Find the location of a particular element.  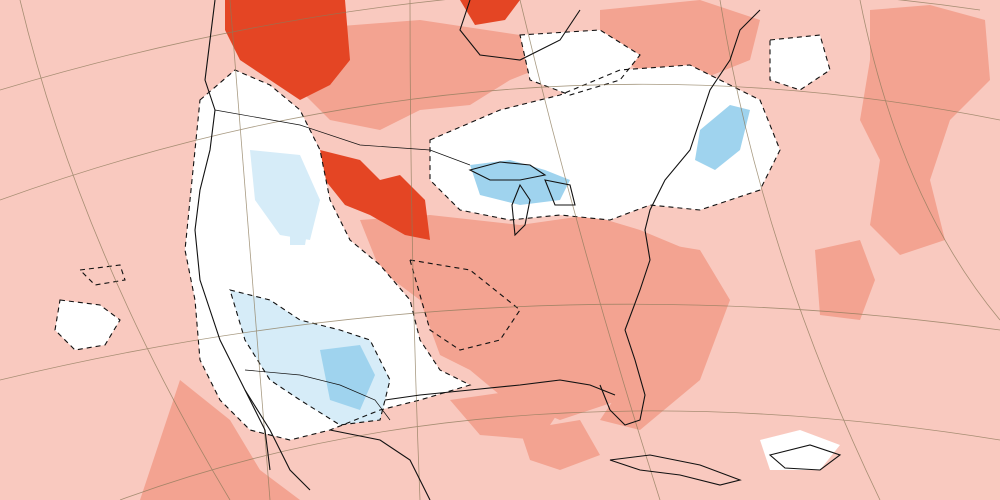

northern-canada-neutral is located at coordinates (580, 62).